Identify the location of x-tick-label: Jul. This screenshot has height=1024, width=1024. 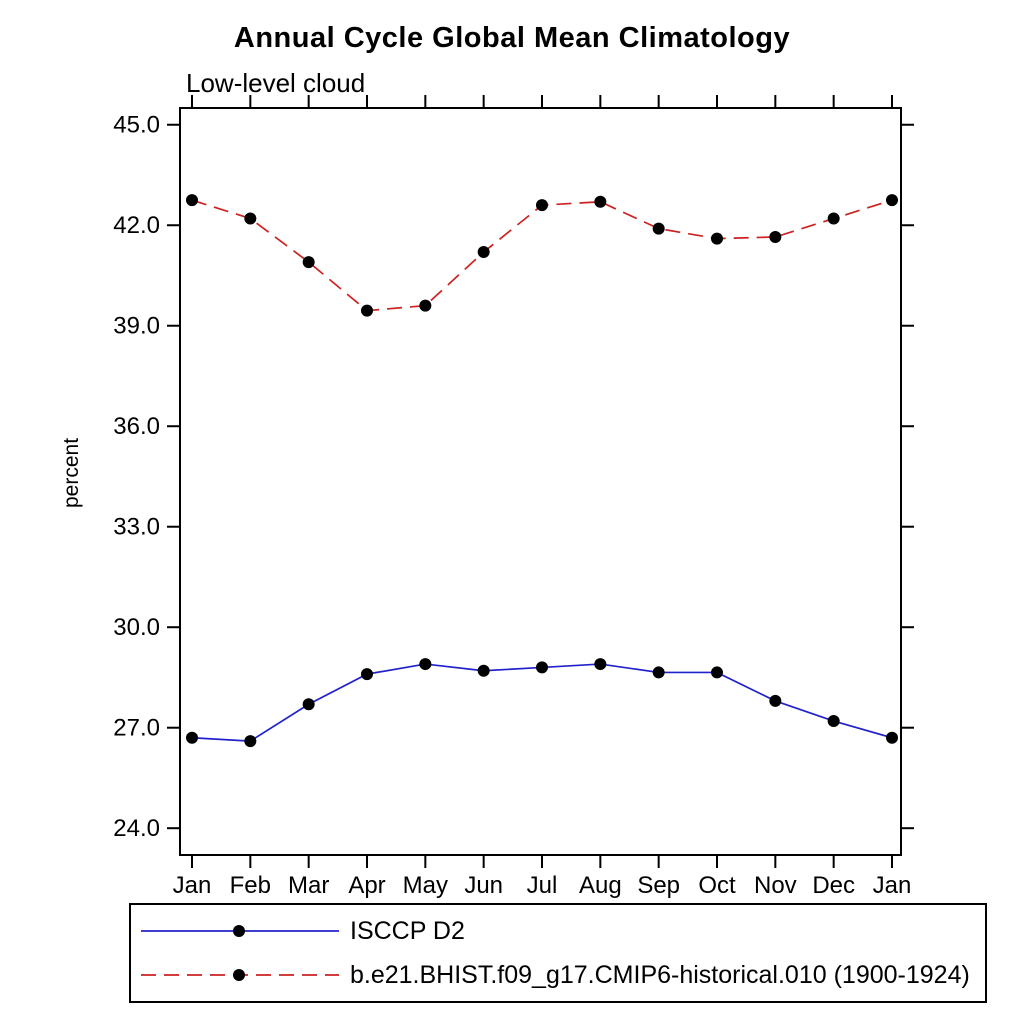
(542, 885).